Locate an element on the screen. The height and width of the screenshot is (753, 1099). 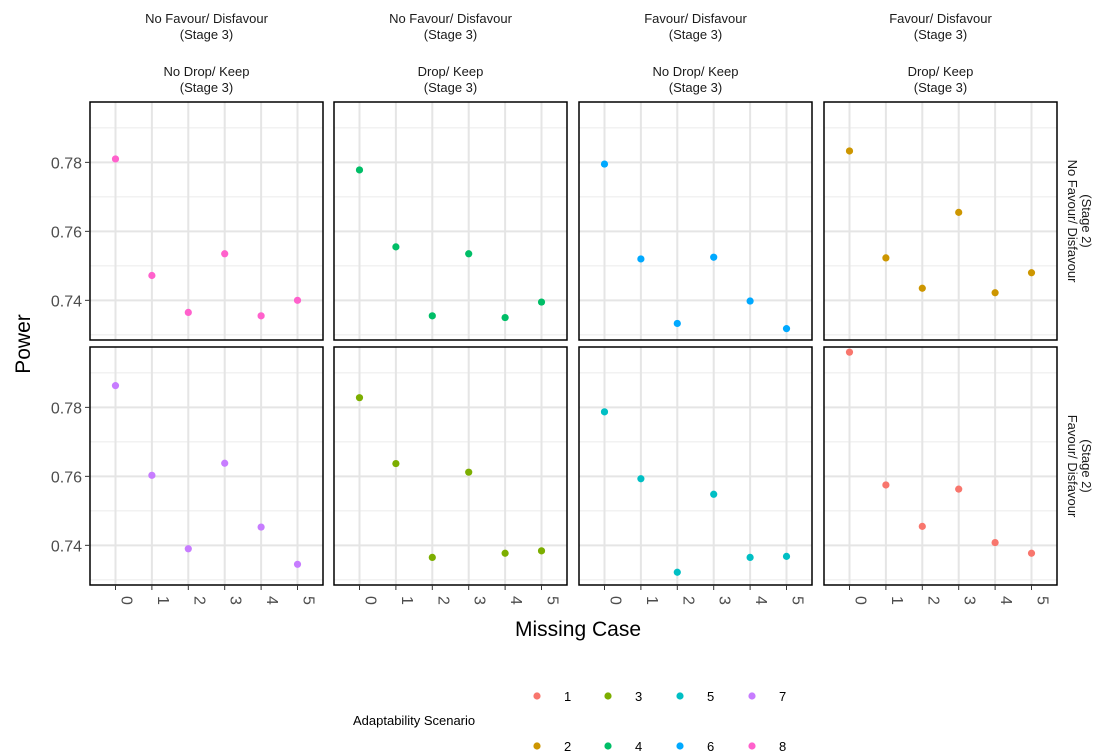
legend-label: 2 is located at coordinates (567, 746).